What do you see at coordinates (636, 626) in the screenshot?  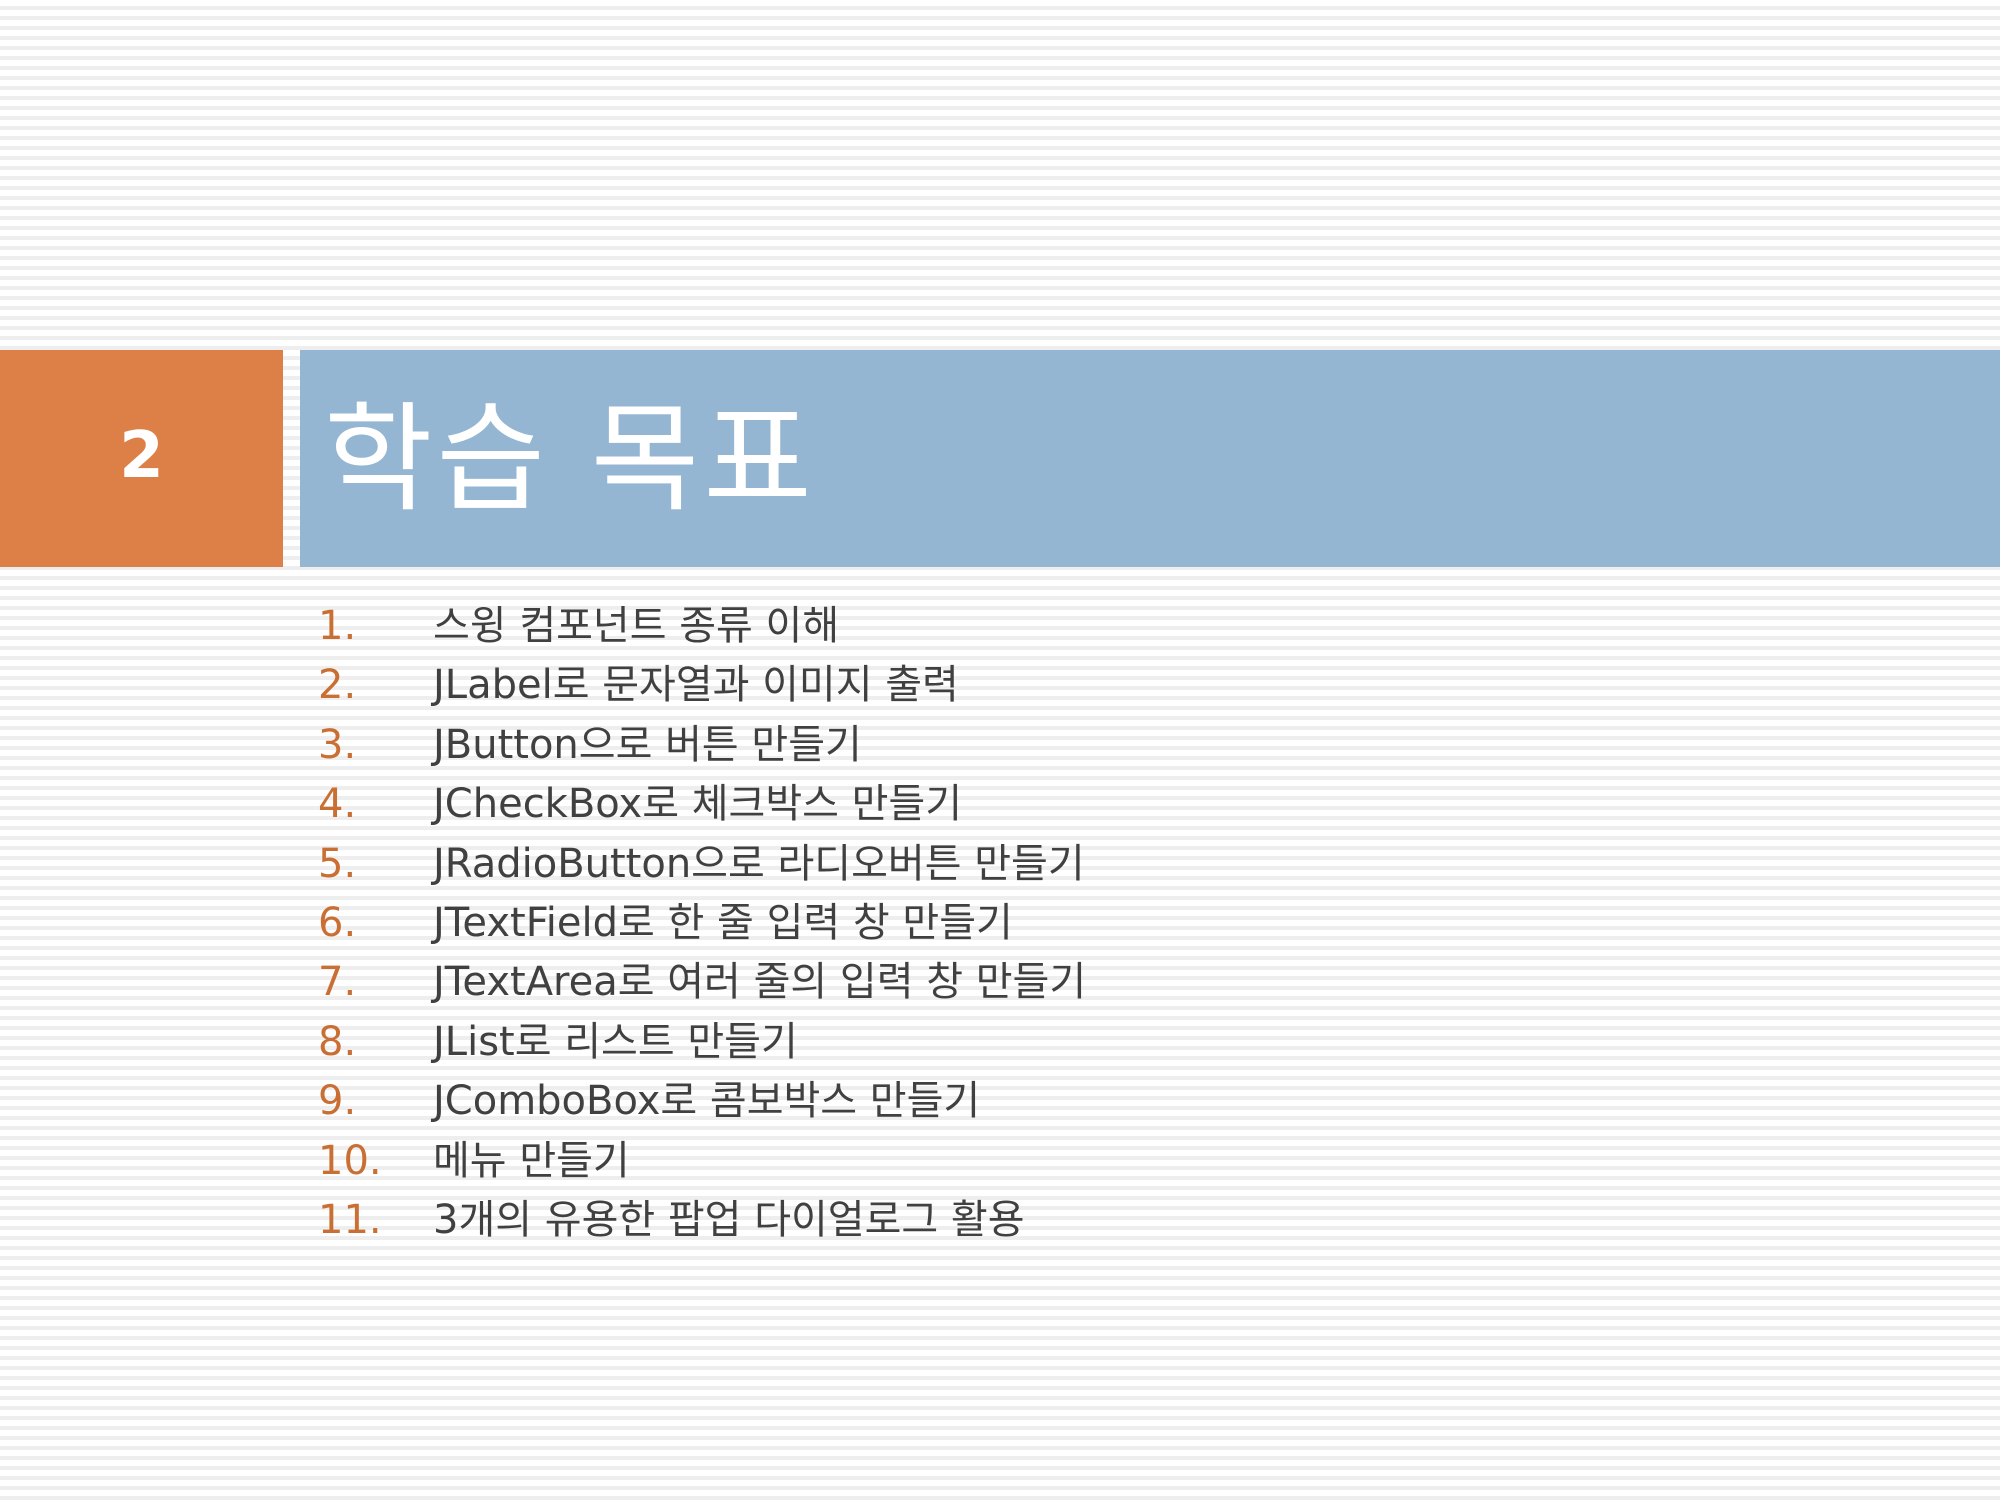 I see `list-item-text: 스윙 컴포넌트 종류 이해` at bounding box center [636, 626].